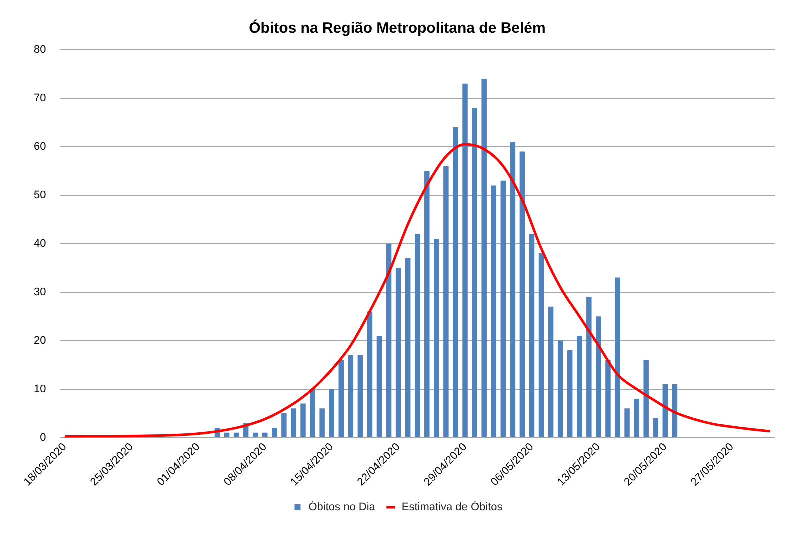  What do you see at coordinates (40, 389) in the screenshot?
I see `y-tick-label: 10` at bounding box center [40, 389].